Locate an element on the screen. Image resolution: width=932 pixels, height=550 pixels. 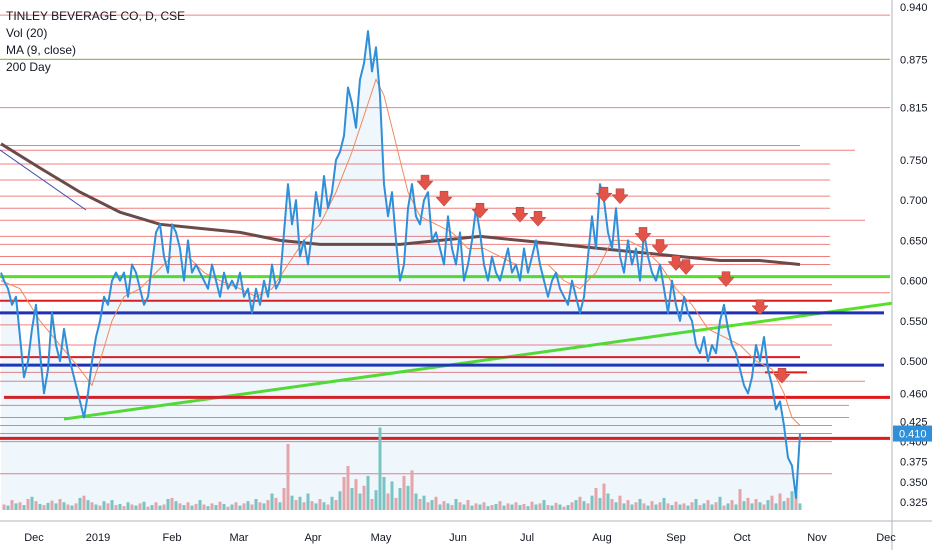
x-tick-label: Jun is located at coordinates (458, 538).